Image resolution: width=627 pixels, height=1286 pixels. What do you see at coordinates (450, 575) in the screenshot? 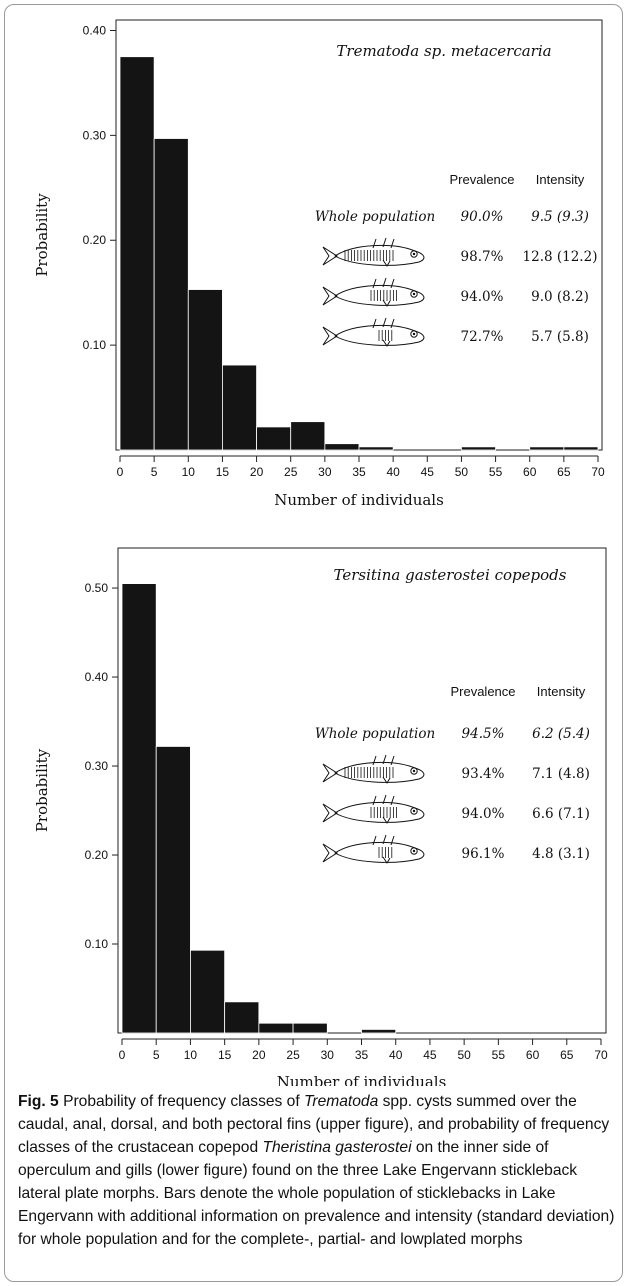
I see `chart-title: Tersitina gasterostei copepods` at bounding box center [450, 575].